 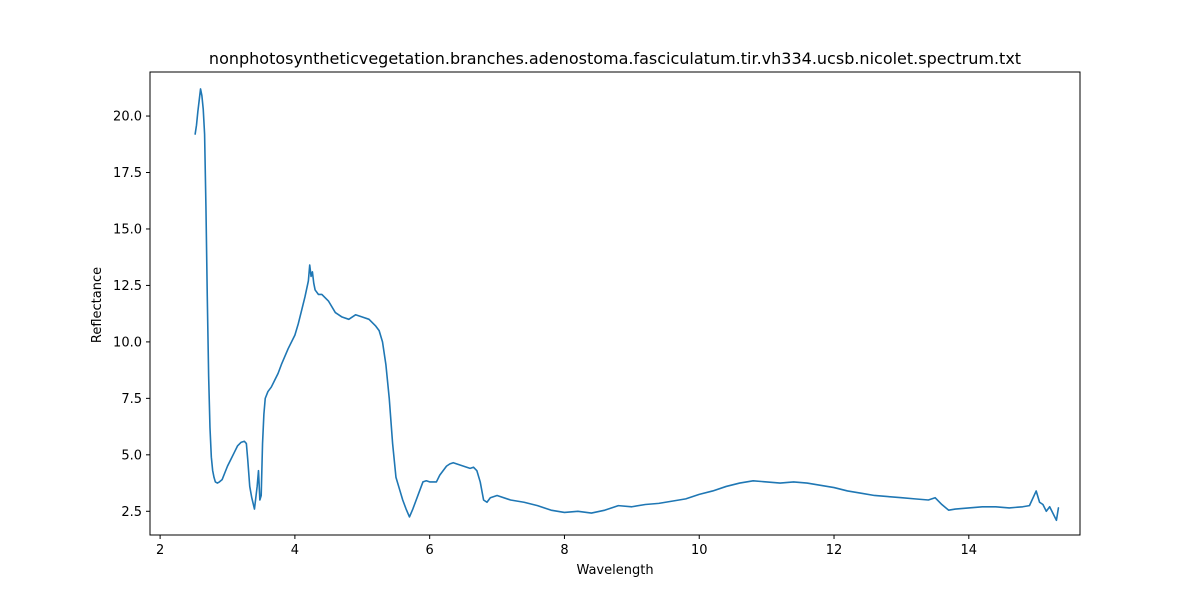 I want to click on x-axis-label: Wavelength, so click(x=614, y=570).